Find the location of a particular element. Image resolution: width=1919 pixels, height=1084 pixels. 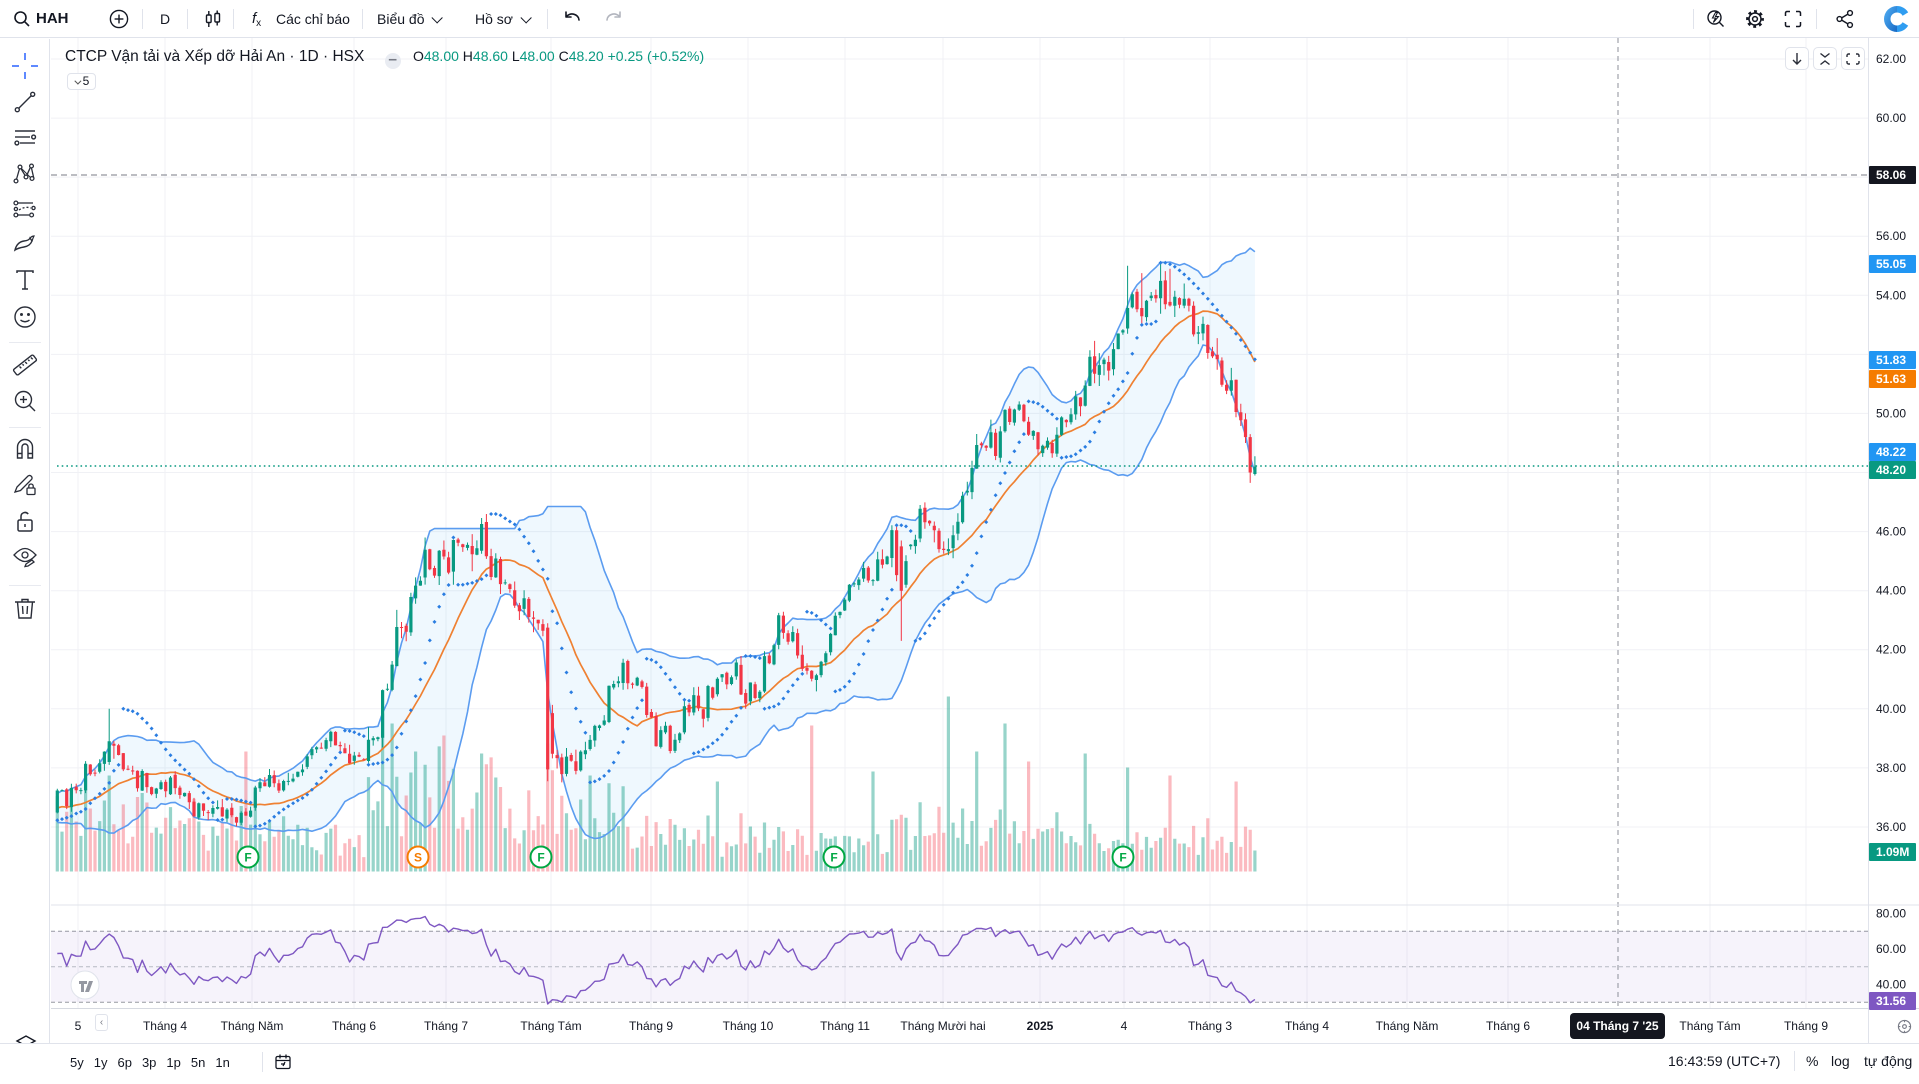

svg-text: Tháng 11 is located at coordinates (845, 1026).